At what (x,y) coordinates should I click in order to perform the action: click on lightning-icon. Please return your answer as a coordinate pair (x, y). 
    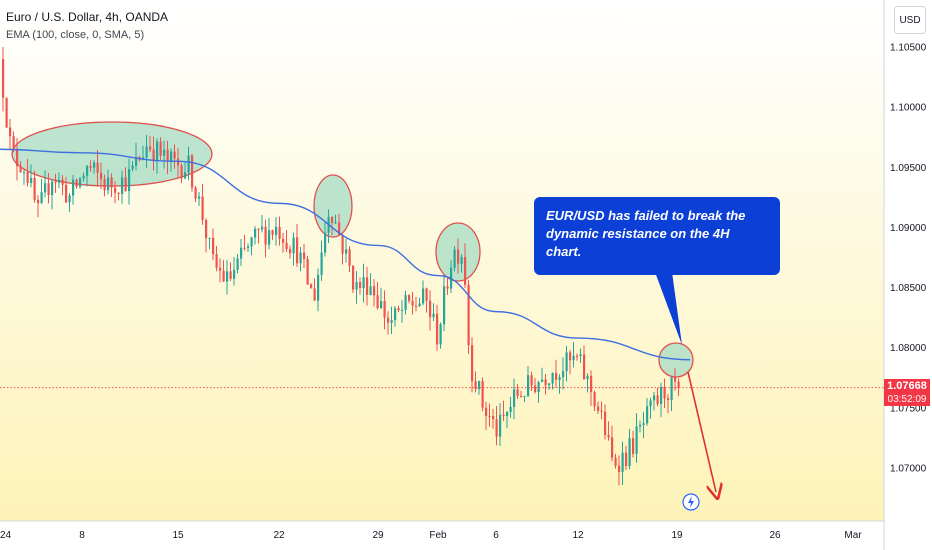
    Looking at the image, I should click on (691, 502).